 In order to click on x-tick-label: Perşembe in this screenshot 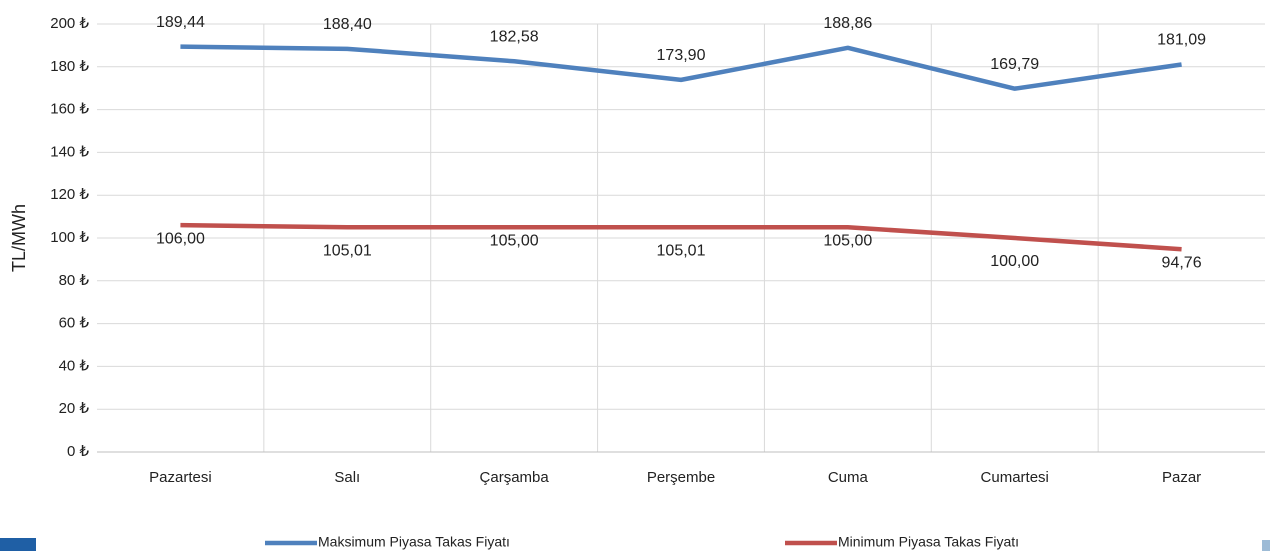, I will do `click(681, 477)`.